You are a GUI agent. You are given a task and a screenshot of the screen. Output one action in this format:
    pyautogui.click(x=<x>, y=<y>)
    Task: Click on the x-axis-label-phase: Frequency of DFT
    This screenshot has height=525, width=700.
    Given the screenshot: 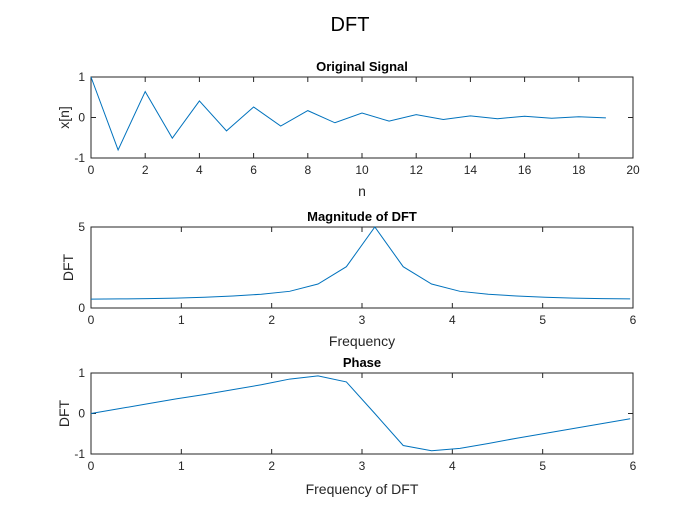 What is the action you would take?
    pyautogui.click(x=362, y=489)
    